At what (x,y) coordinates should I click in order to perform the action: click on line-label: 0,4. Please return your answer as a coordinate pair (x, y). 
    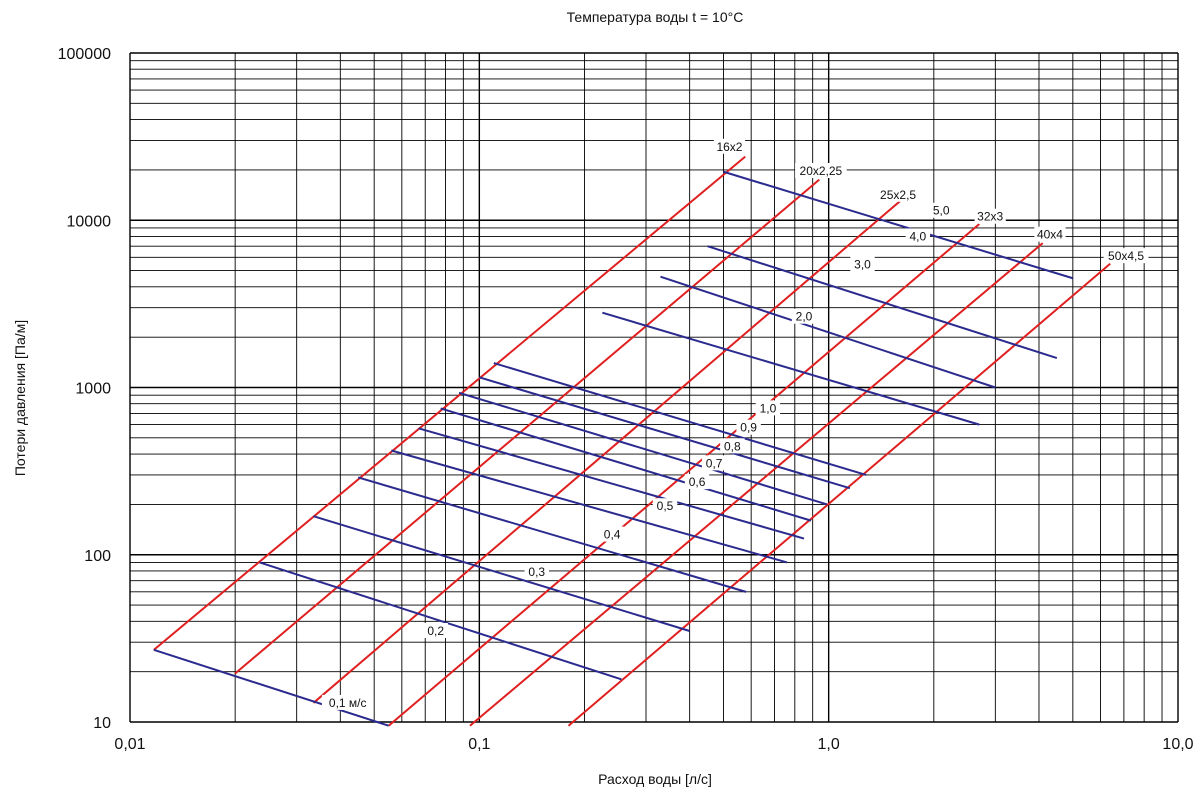
    Looking at the image, I should click on (612, 535).